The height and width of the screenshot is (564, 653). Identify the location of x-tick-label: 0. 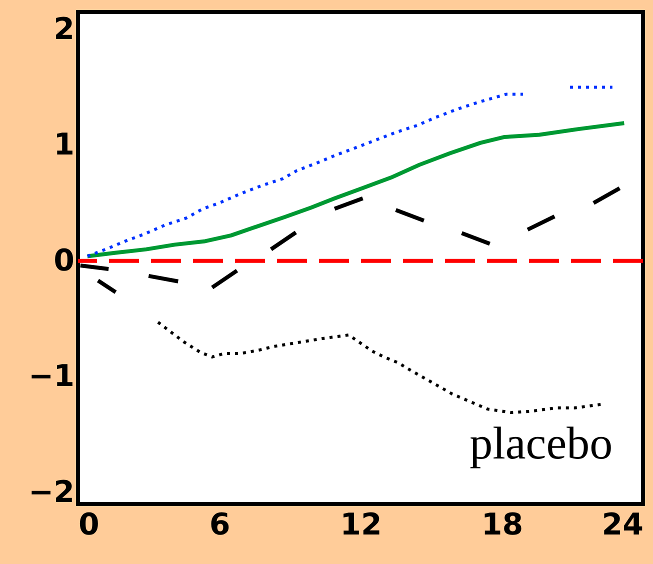
(89, 525).